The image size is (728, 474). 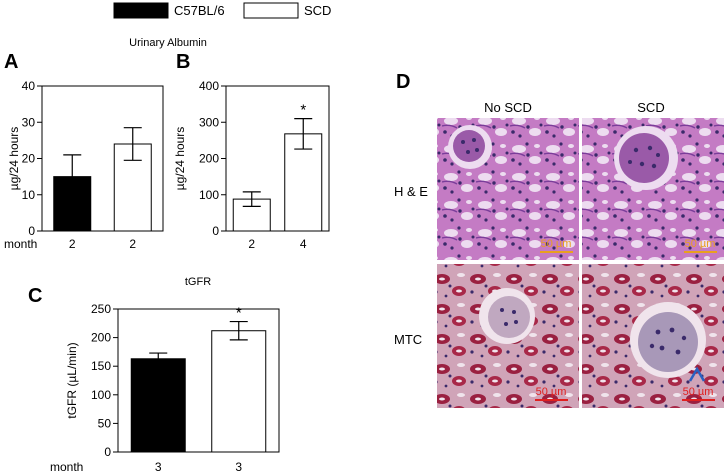 I want to click on chart-b-ytick-label: 400, so click(x=209, y=86).